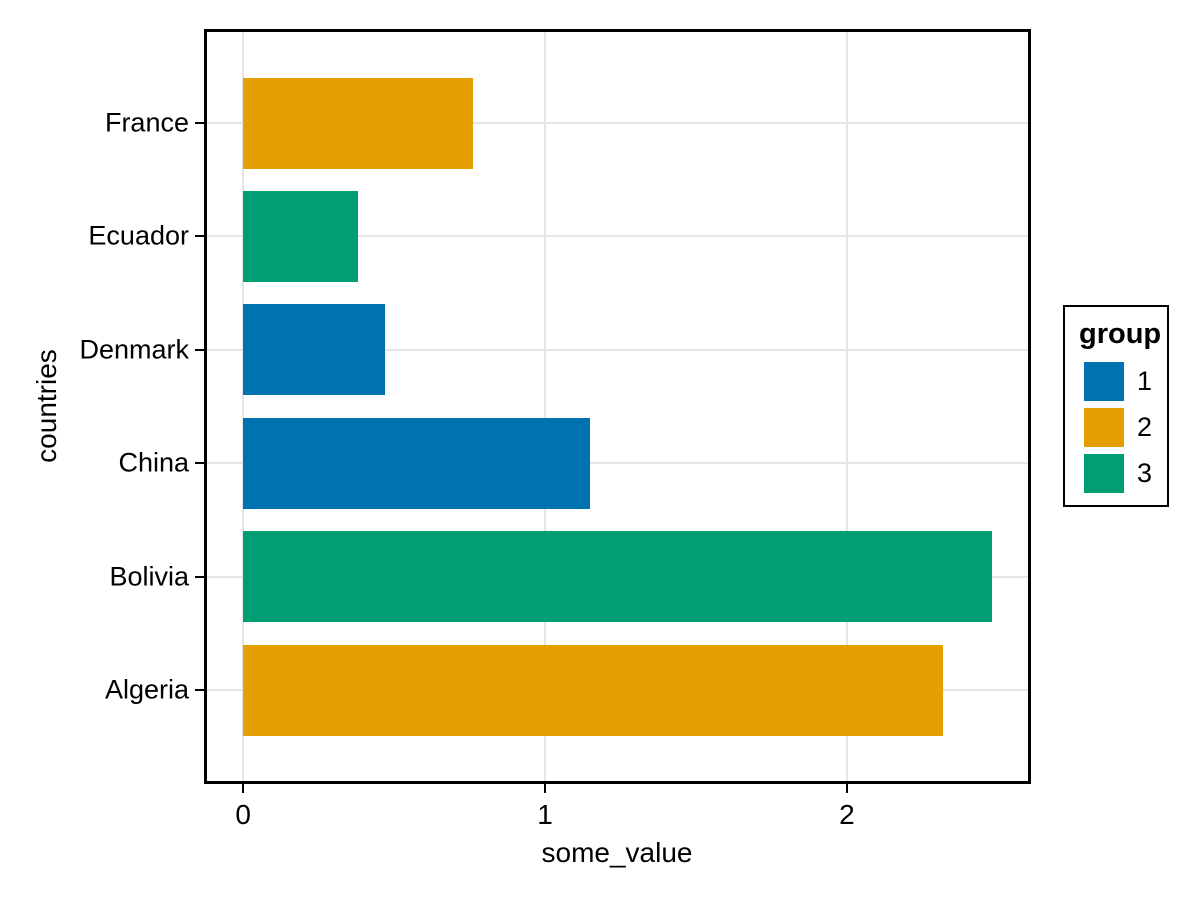  I want to click on y-axis-title: countries, so click(46, 406).